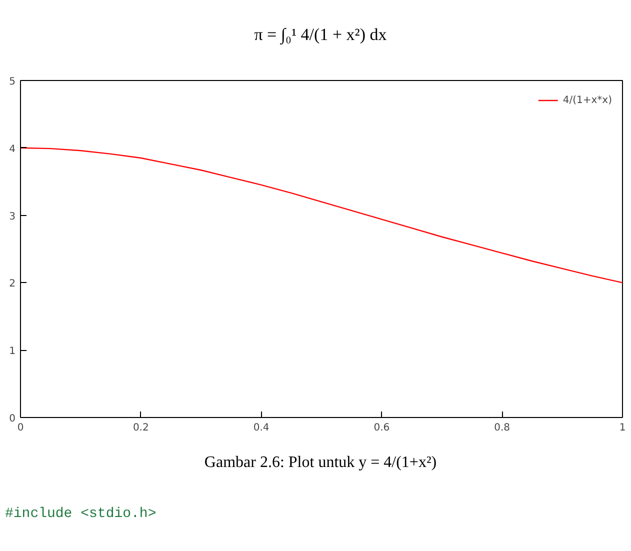 The width and height of the screenshot is (631, 551). I want to click on y-tick-label: 1, so click(12, 352).